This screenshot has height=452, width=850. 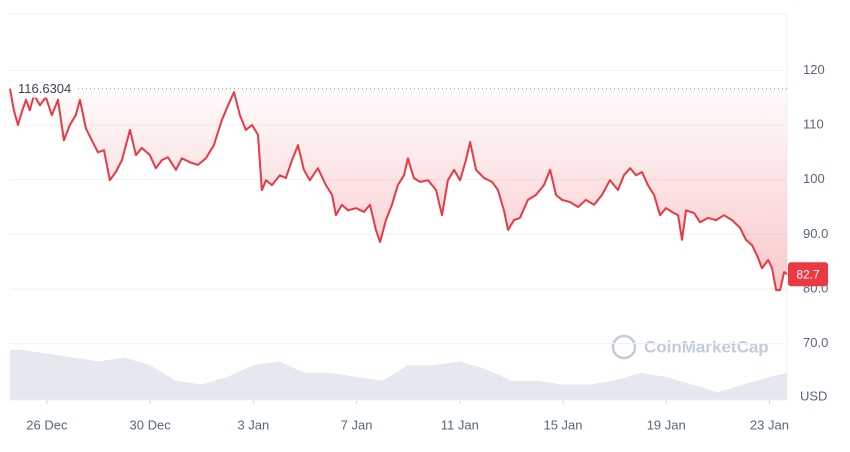 I want to click on watermark-logo, so click(x=624, y=347).